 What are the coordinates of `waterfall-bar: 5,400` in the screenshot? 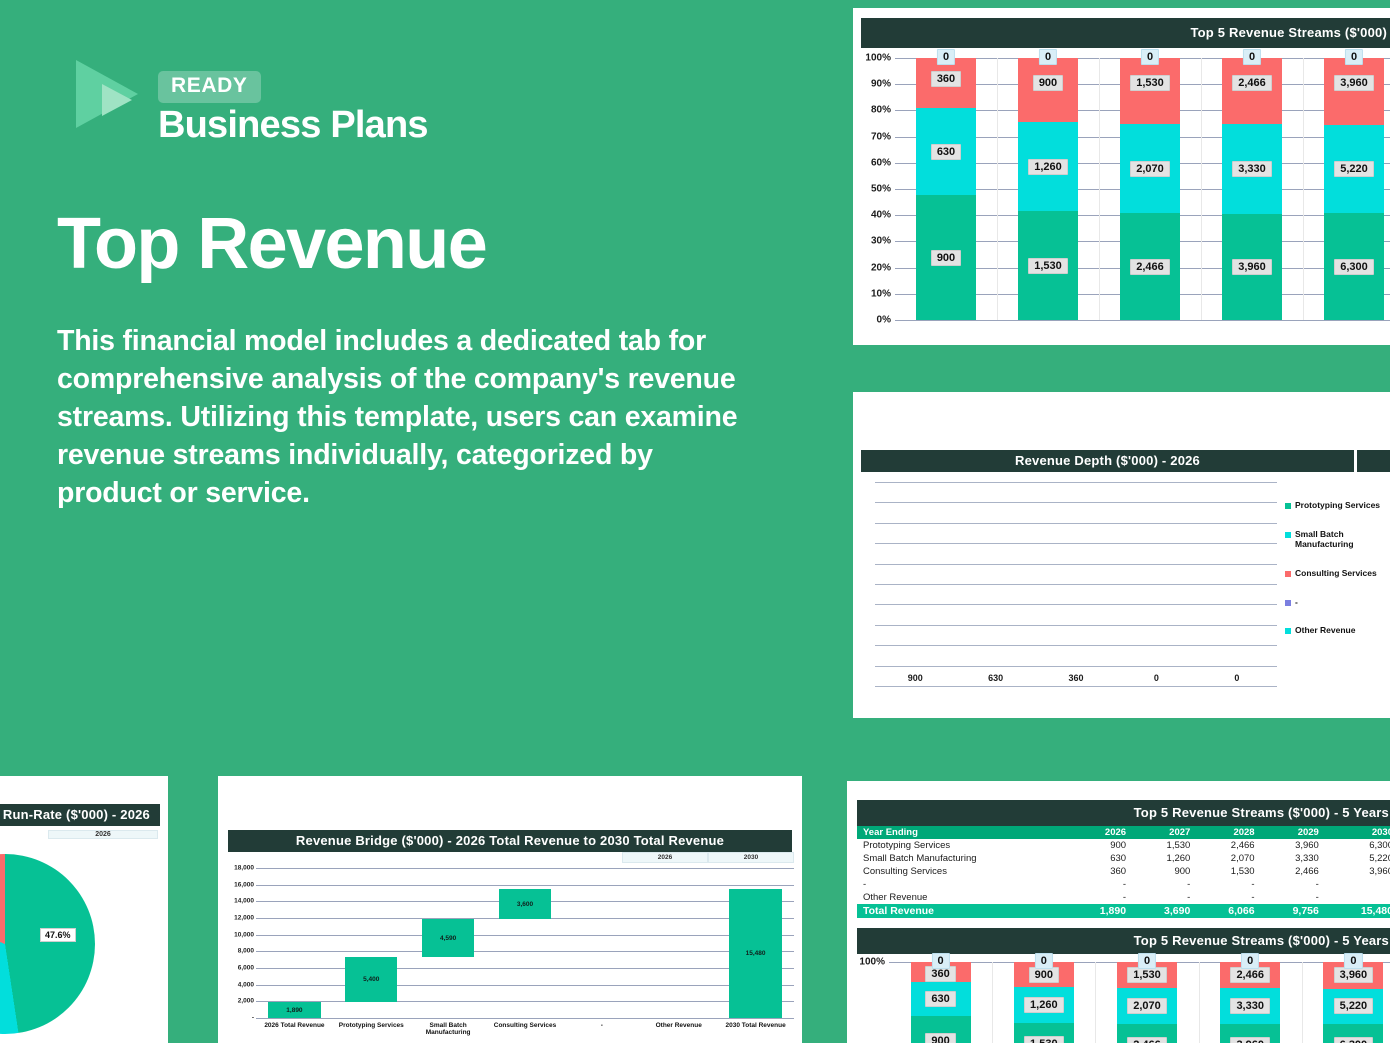 It's located at (371, 980).